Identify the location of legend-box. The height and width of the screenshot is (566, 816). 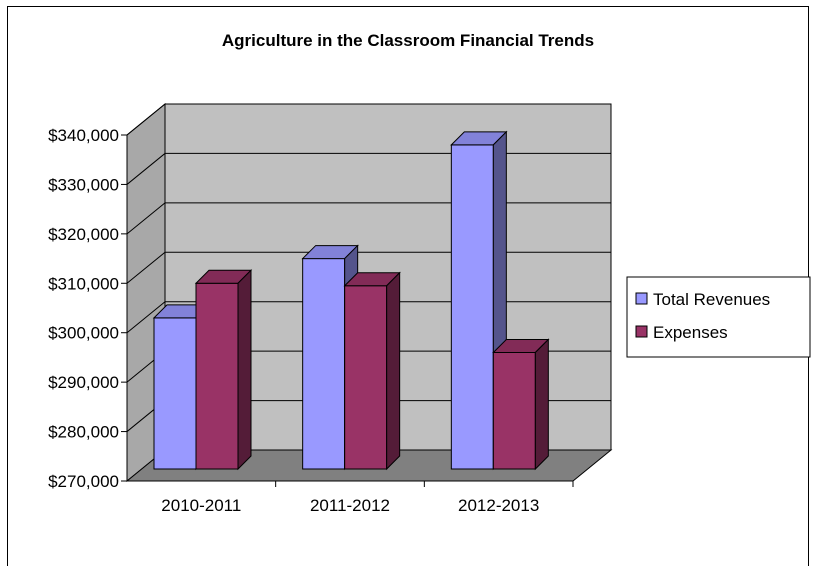
(718, 317).